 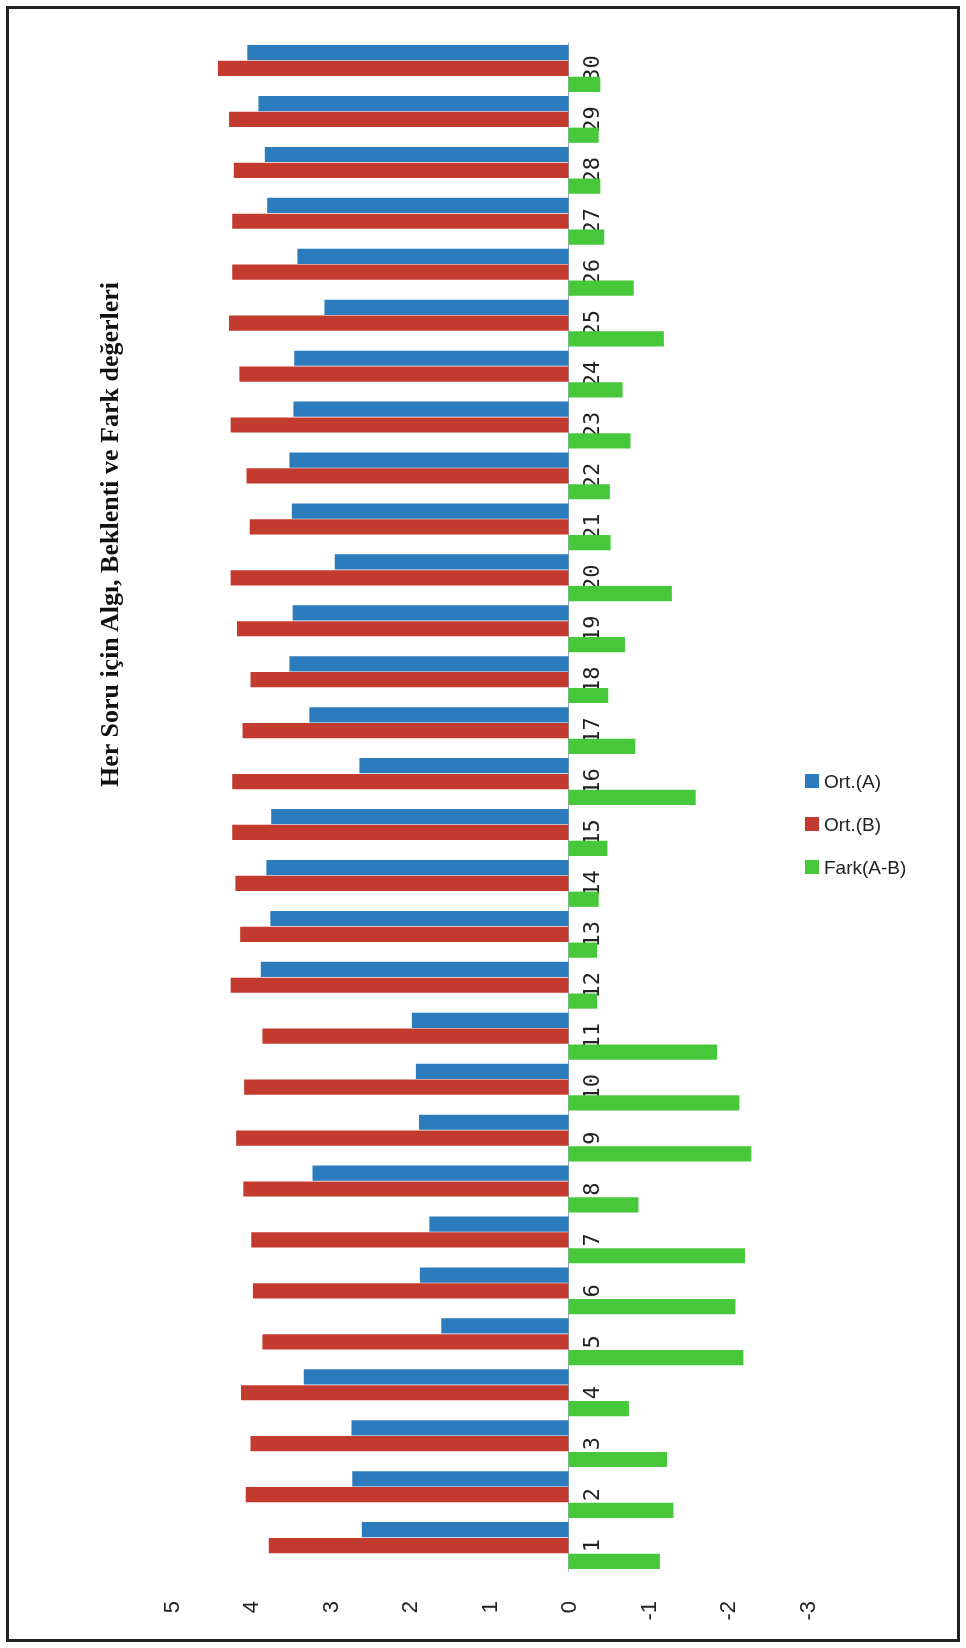 What do you see at coordinates (109, 534) in the screenshot?
I see `text: Her Soru için Algı, Beklenti ve Fark değerleri` at bounding box center [109, 534].